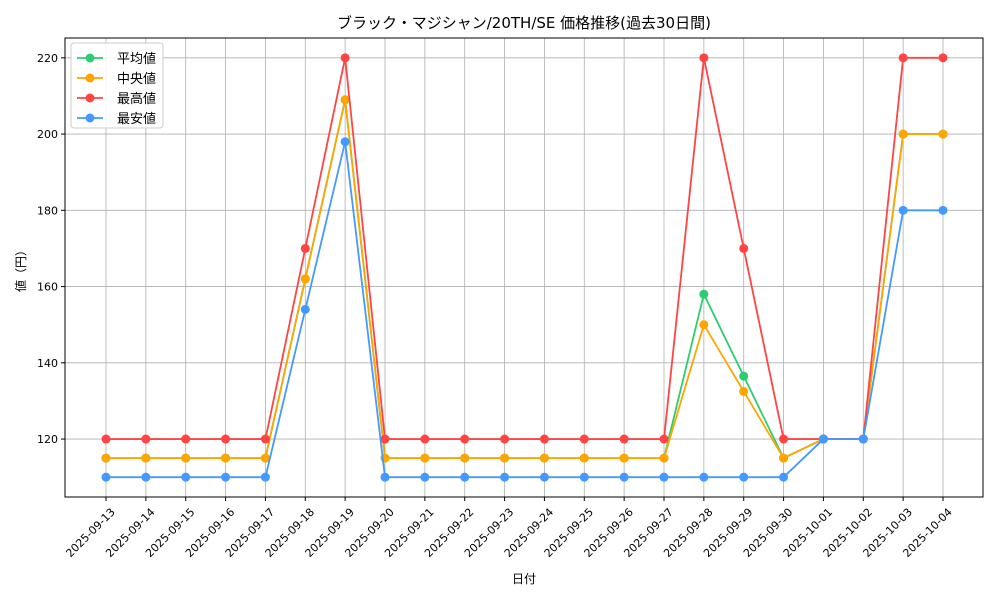 The width and height of the screenshot is (1000, 600). Describe the element at coordinates (47, 134) in the screenshot. I see `y-tick-label: 200` at that location.